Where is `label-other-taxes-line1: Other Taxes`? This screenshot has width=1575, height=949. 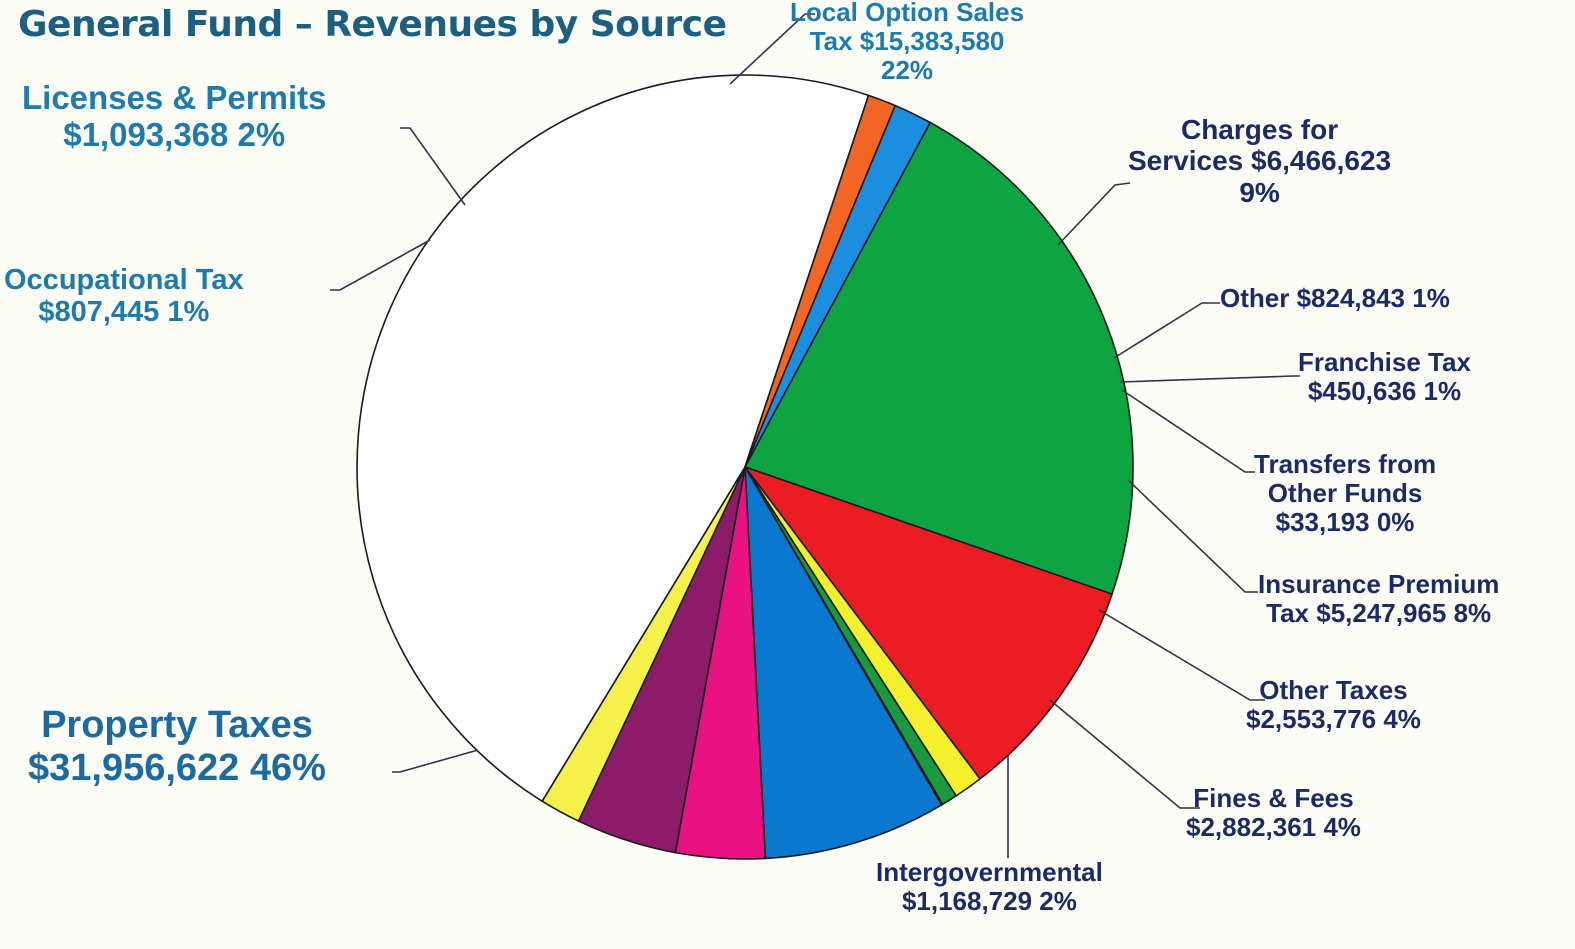
label-other-taxes-line1: Other Taxes is located at coordinates (1333, 690).